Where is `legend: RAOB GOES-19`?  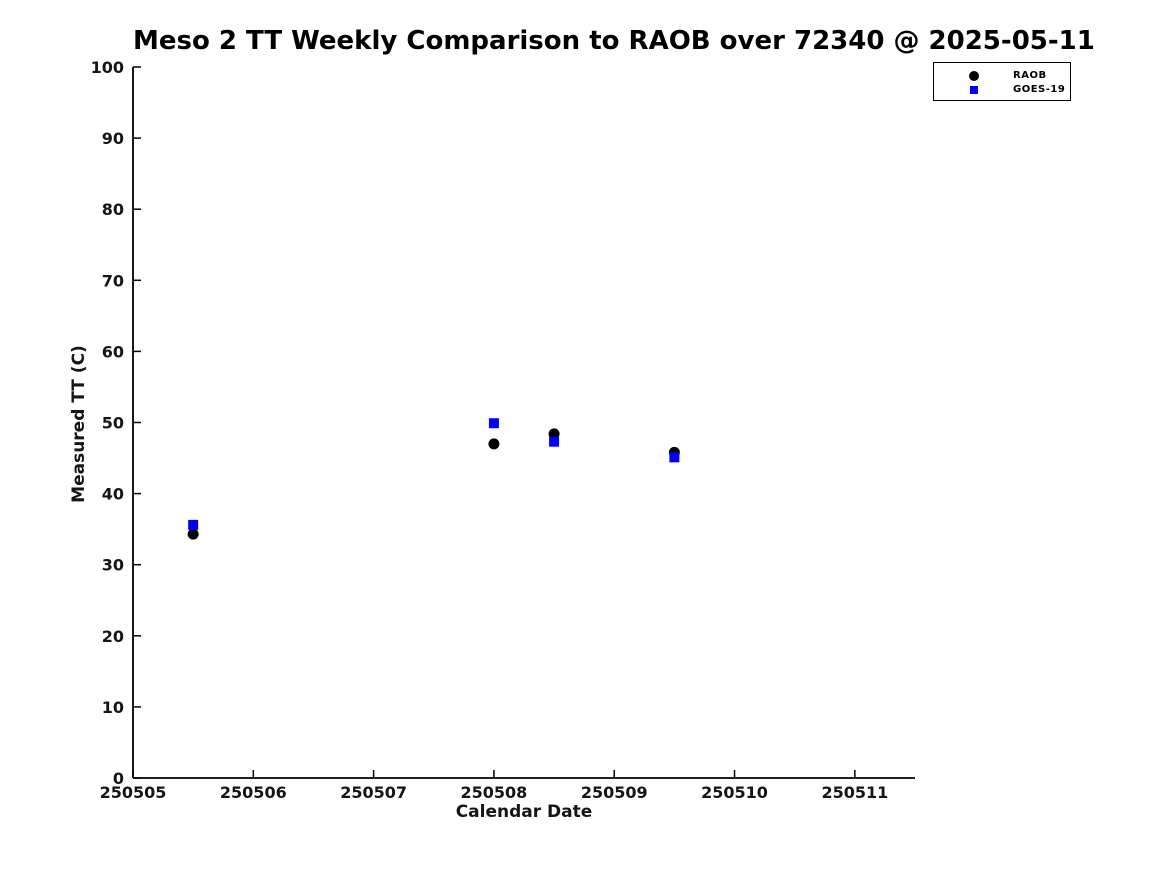
legend: RAOB GOES-19 is located at coordinates (1002, 81).